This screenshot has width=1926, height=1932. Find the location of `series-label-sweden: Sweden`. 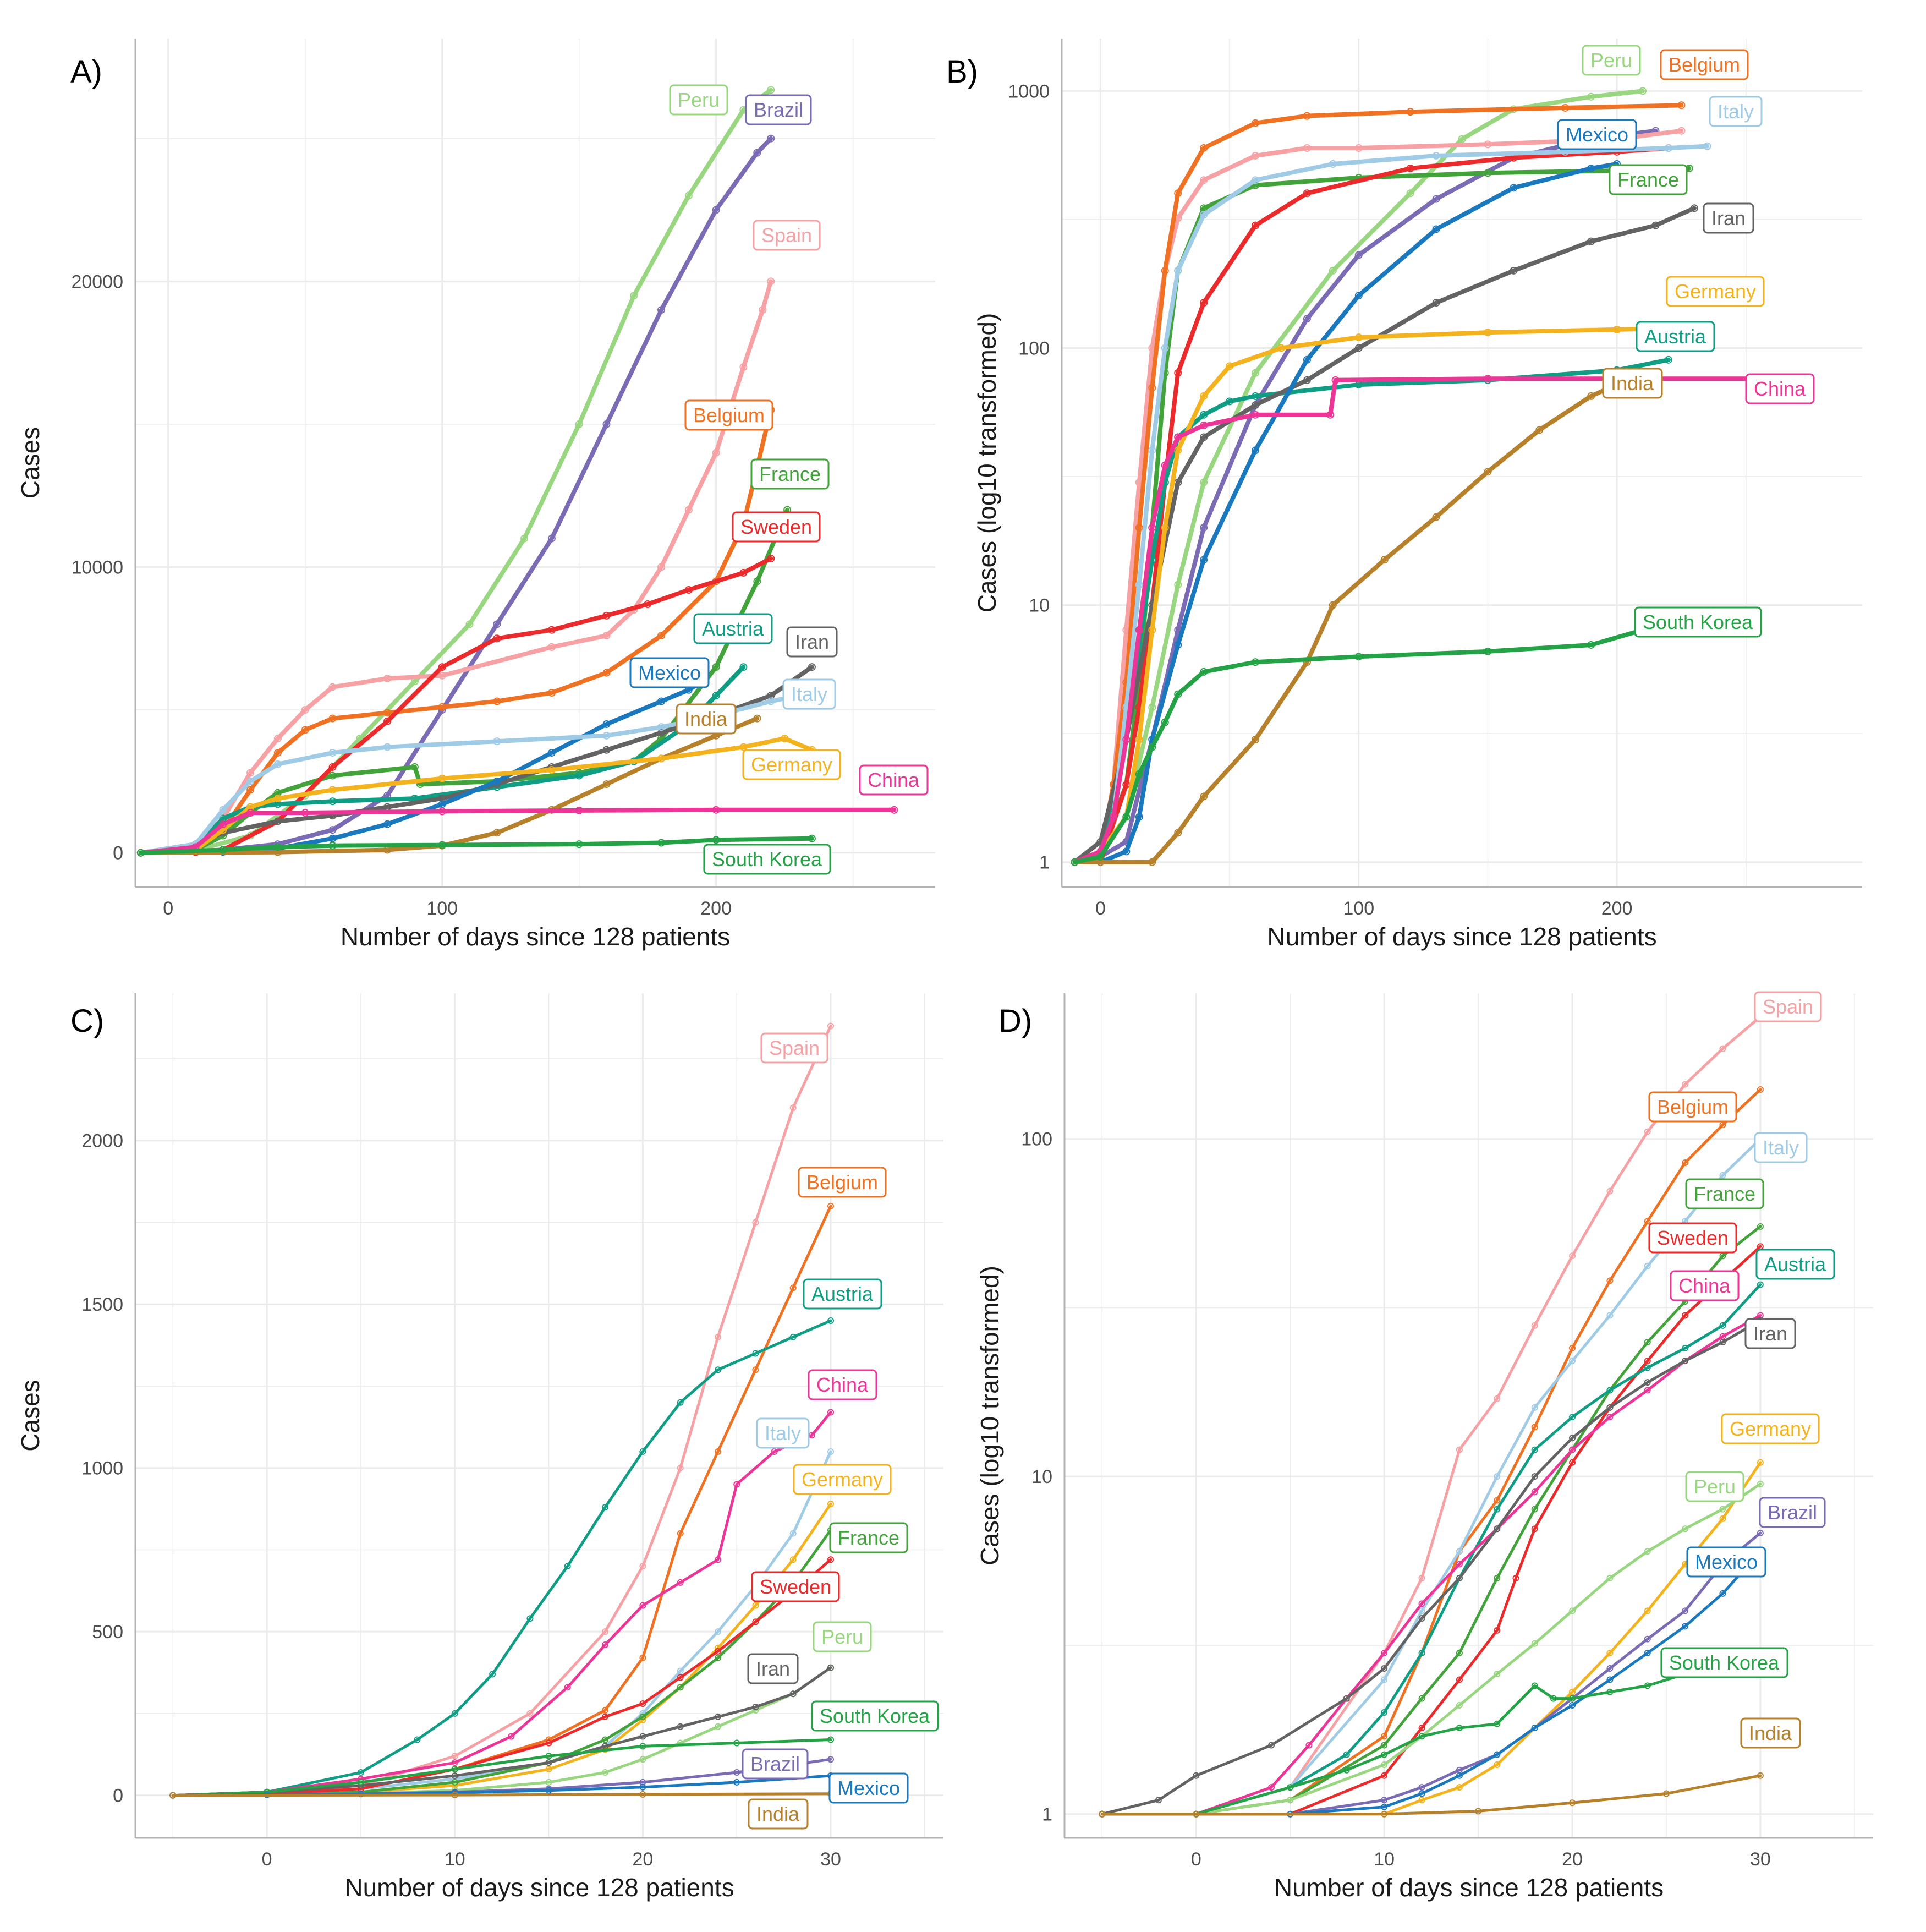

series-label-sweden: Sweden is located at coordinates (795, 1586).